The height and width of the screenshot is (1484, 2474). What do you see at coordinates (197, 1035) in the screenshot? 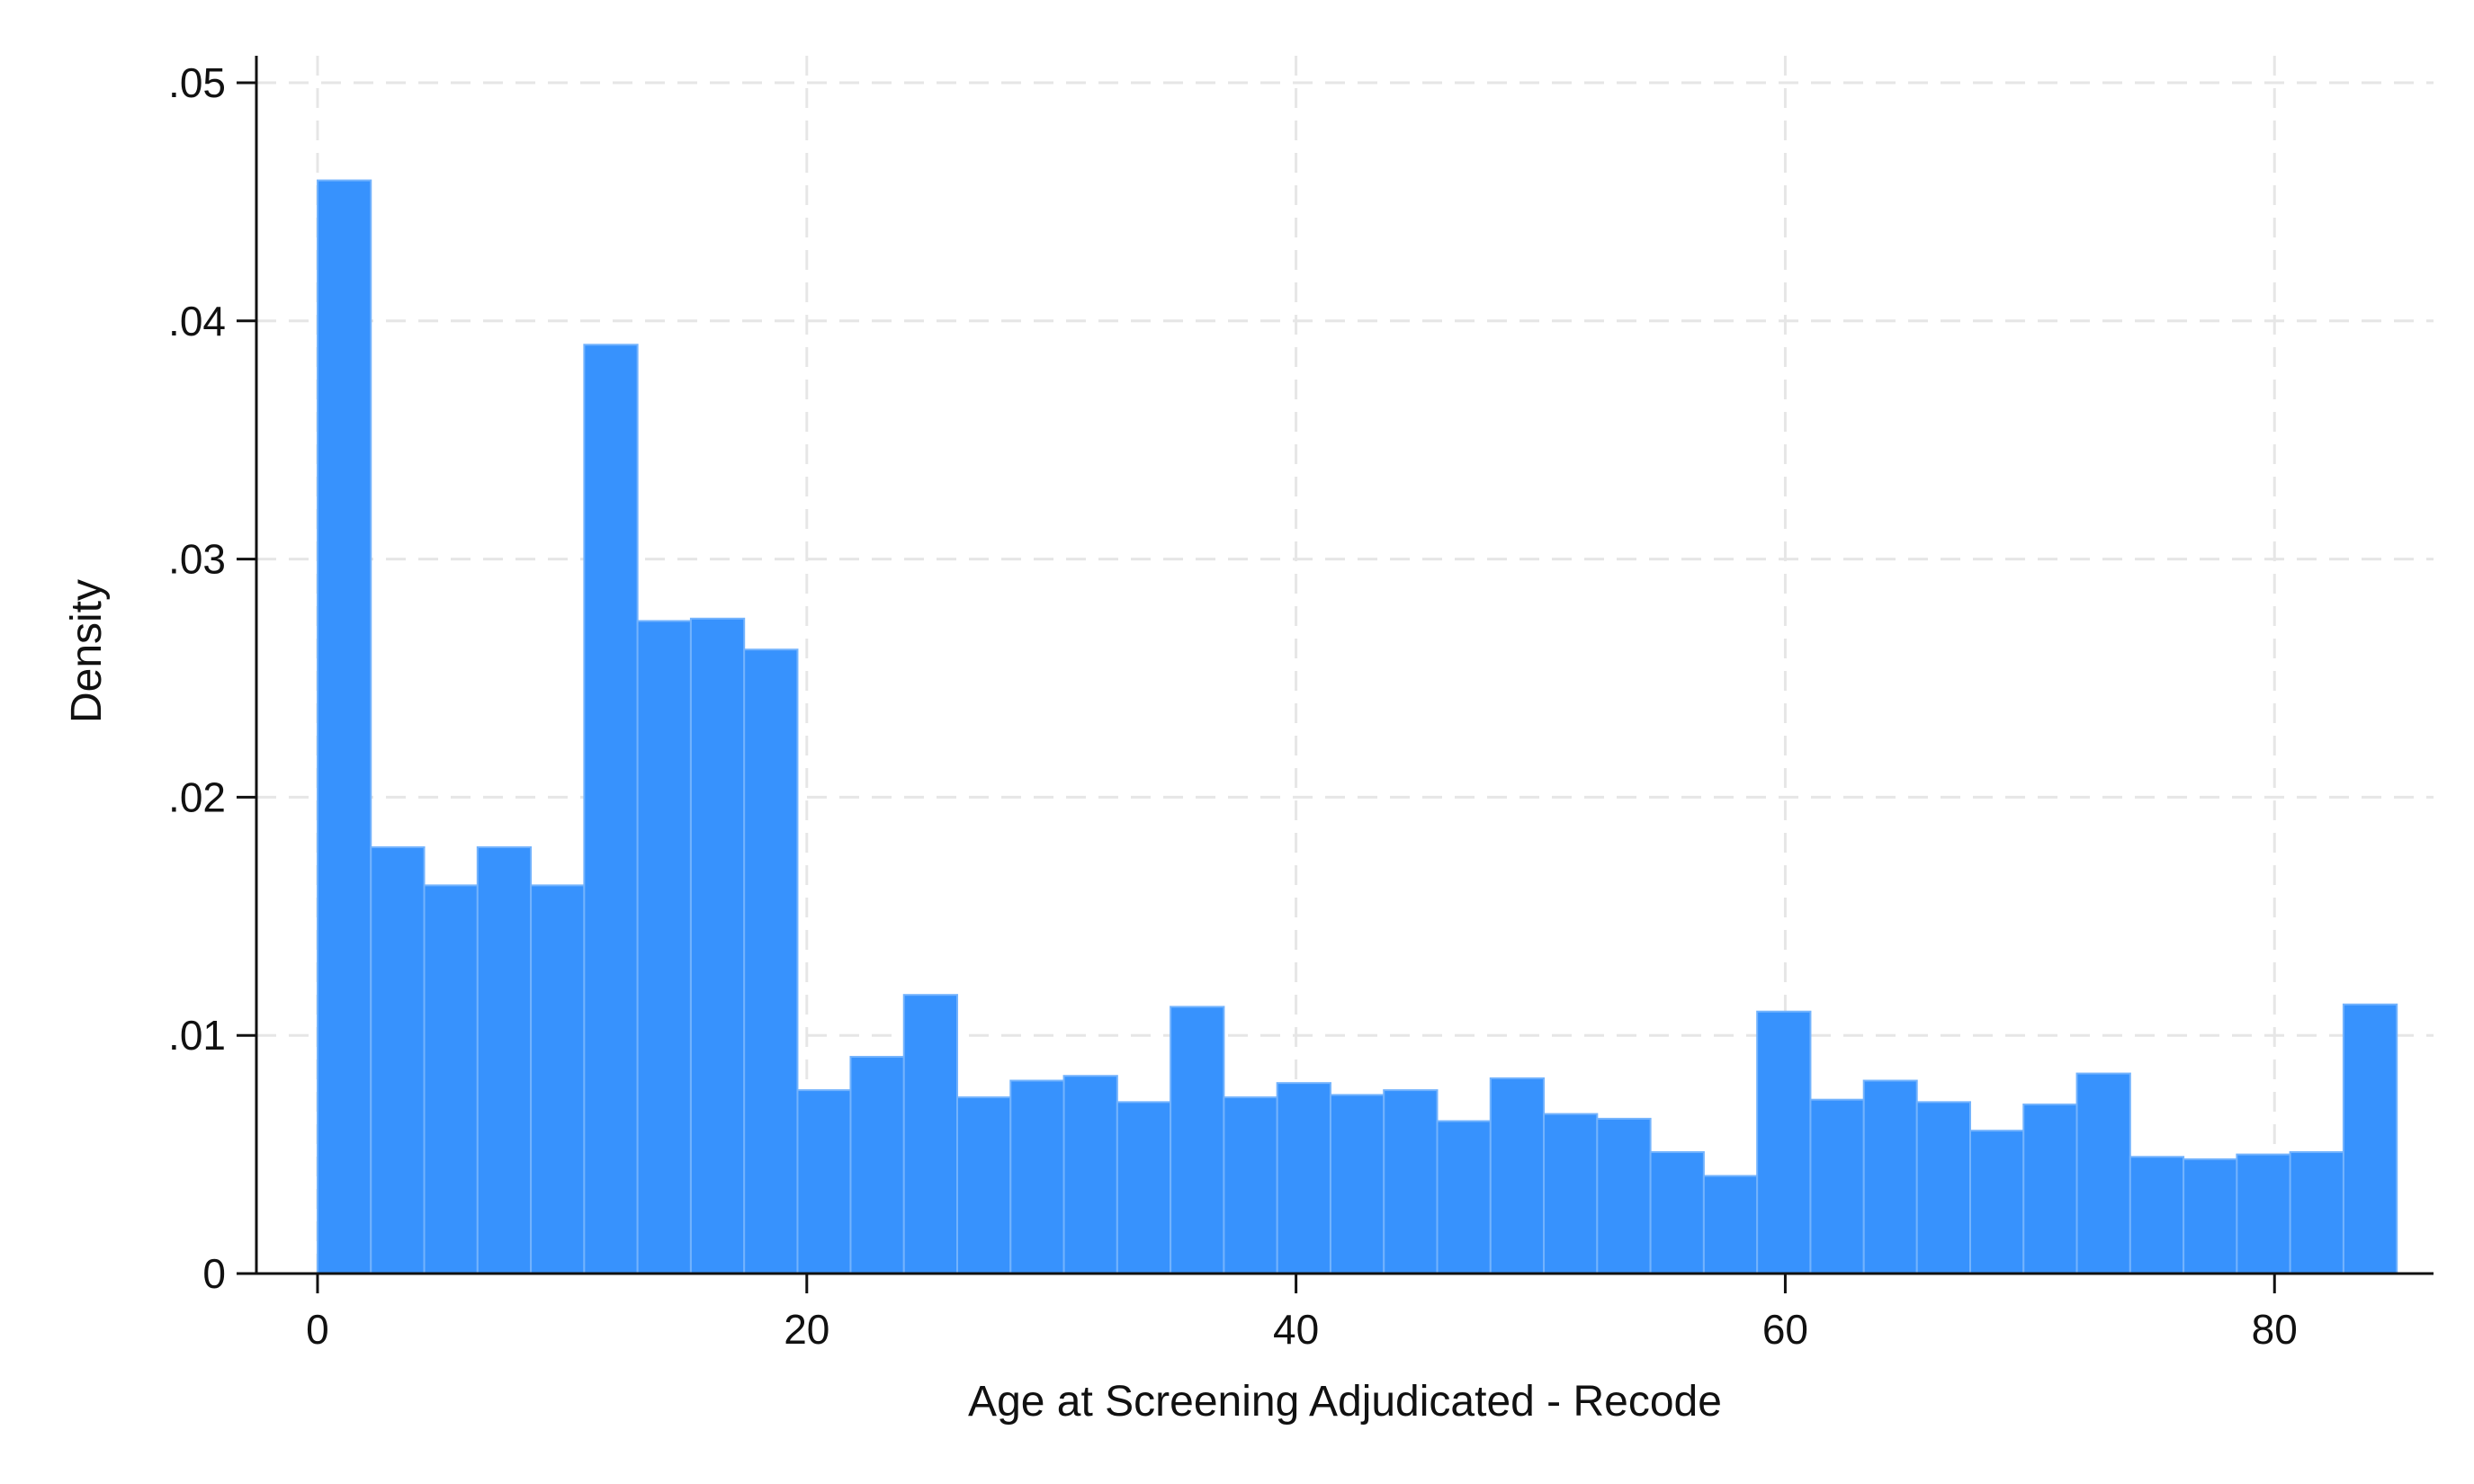
I see `y-tick-label: .01` at bounding box center [197, 1035].